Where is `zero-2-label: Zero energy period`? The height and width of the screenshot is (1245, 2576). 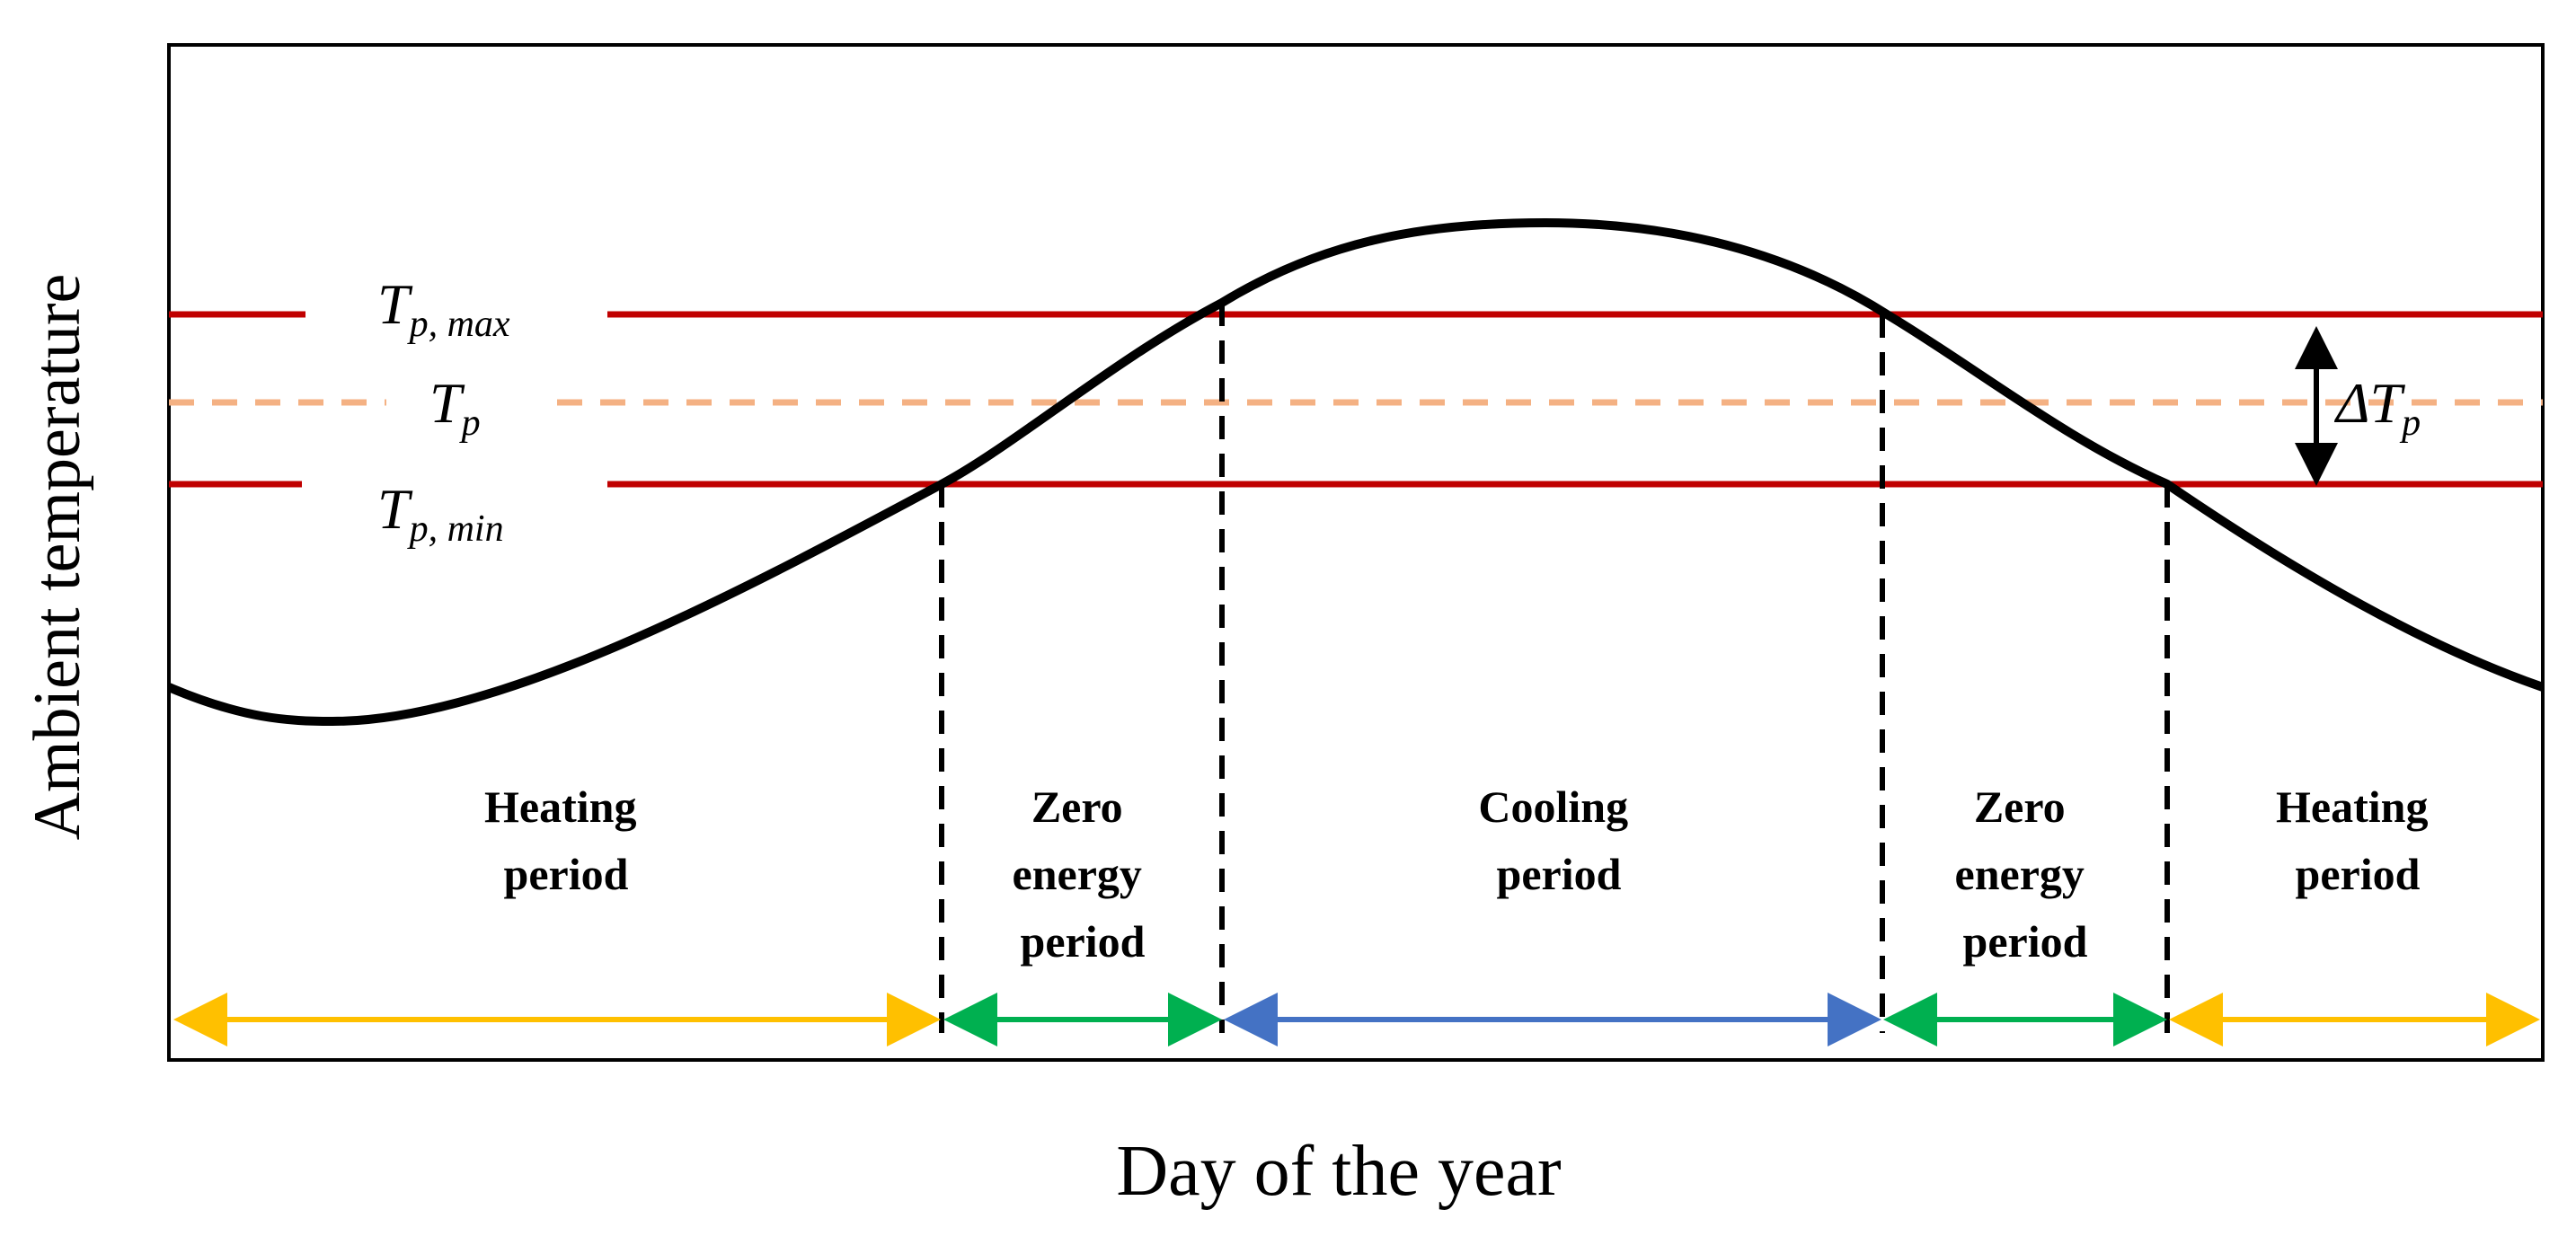 zero-2-label: Zero energy period is located at coordinates (2025, 874).